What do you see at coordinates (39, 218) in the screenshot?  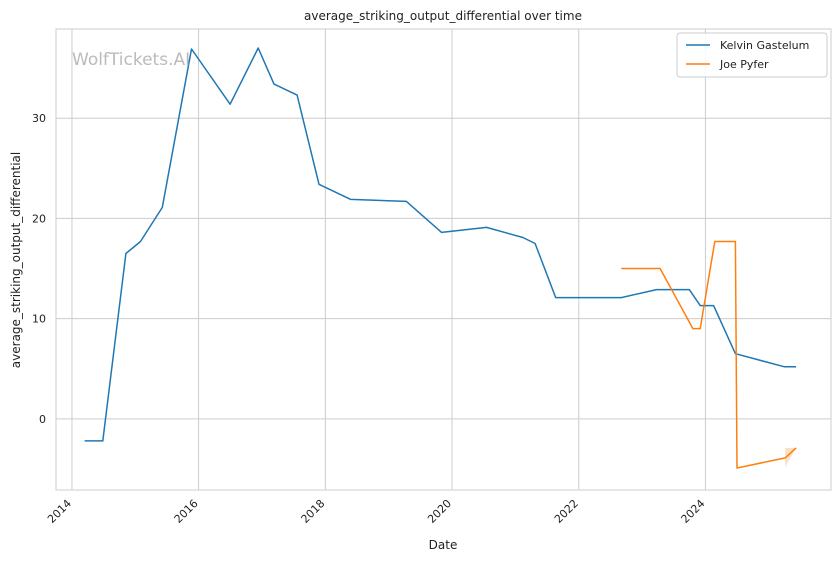 I see `y-tick-label: 20` at bounding box center [39, 218].